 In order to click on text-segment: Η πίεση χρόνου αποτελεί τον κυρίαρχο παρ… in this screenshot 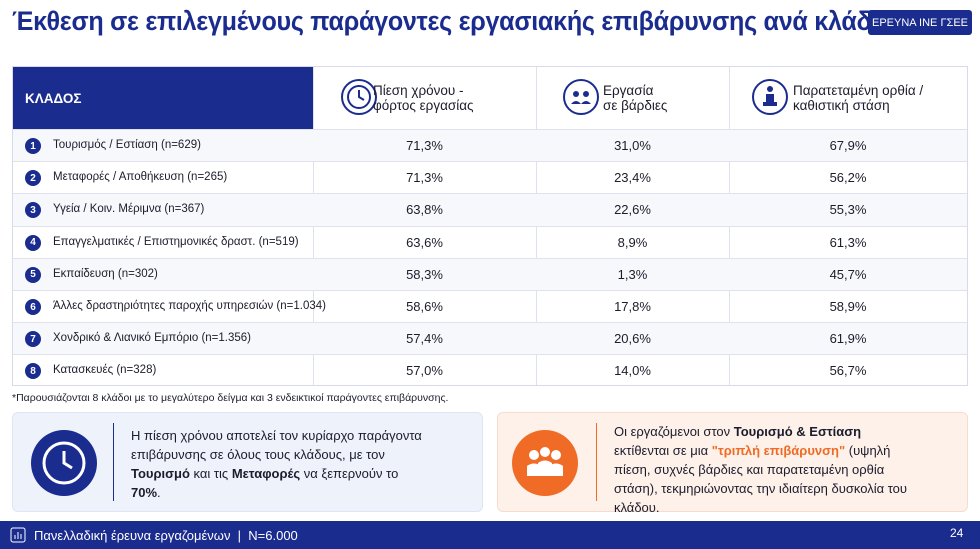, I will do `click(276, 445)`.